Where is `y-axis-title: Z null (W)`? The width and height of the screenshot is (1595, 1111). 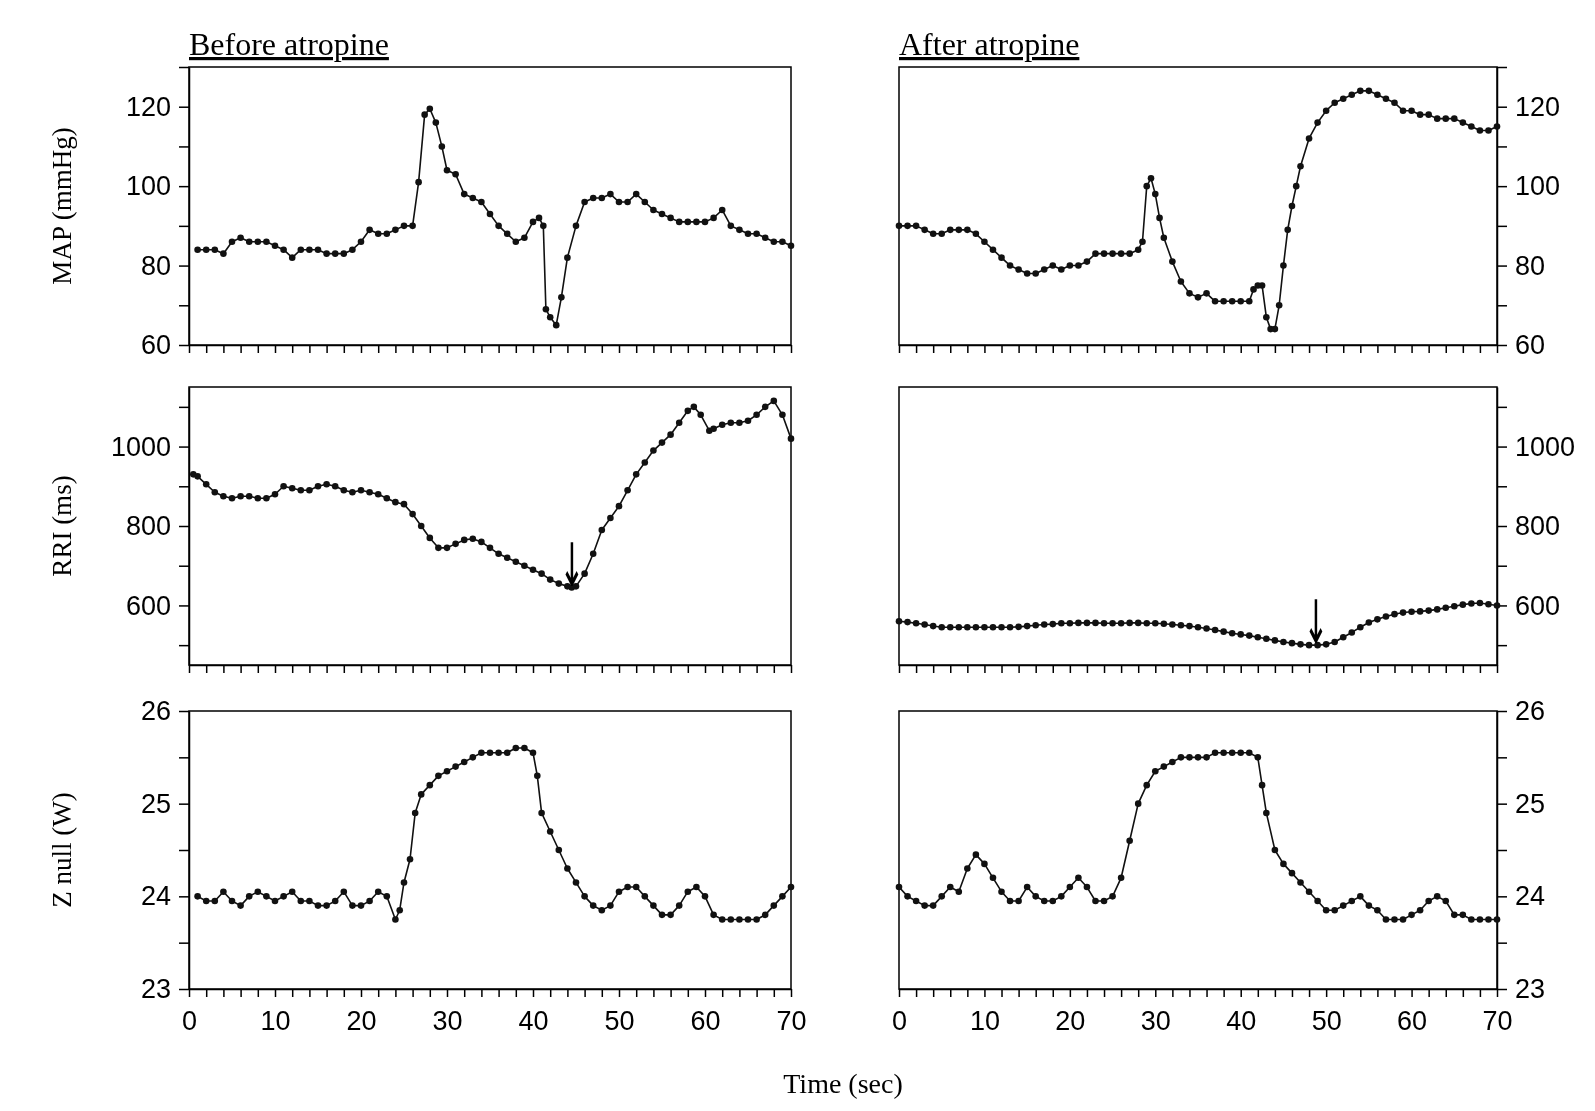
y-axis-title: Z null (W) is located at coordinates (62, 850).